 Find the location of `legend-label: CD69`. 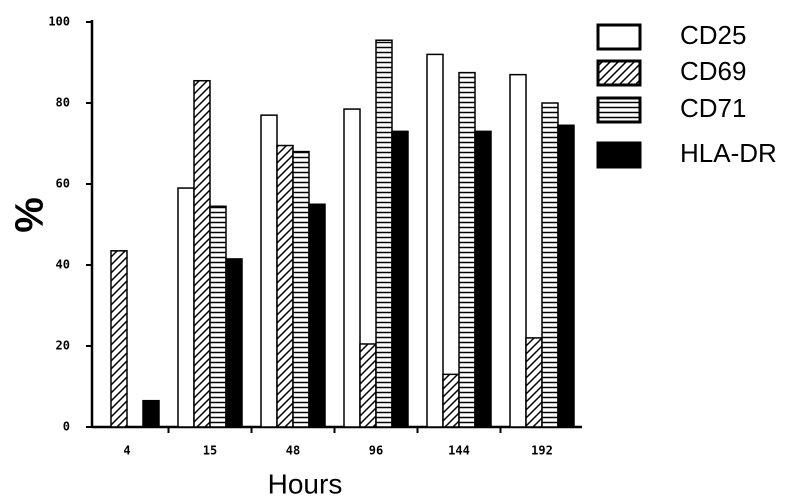

legend-label: CD69 is located at coordinates (713, 71).